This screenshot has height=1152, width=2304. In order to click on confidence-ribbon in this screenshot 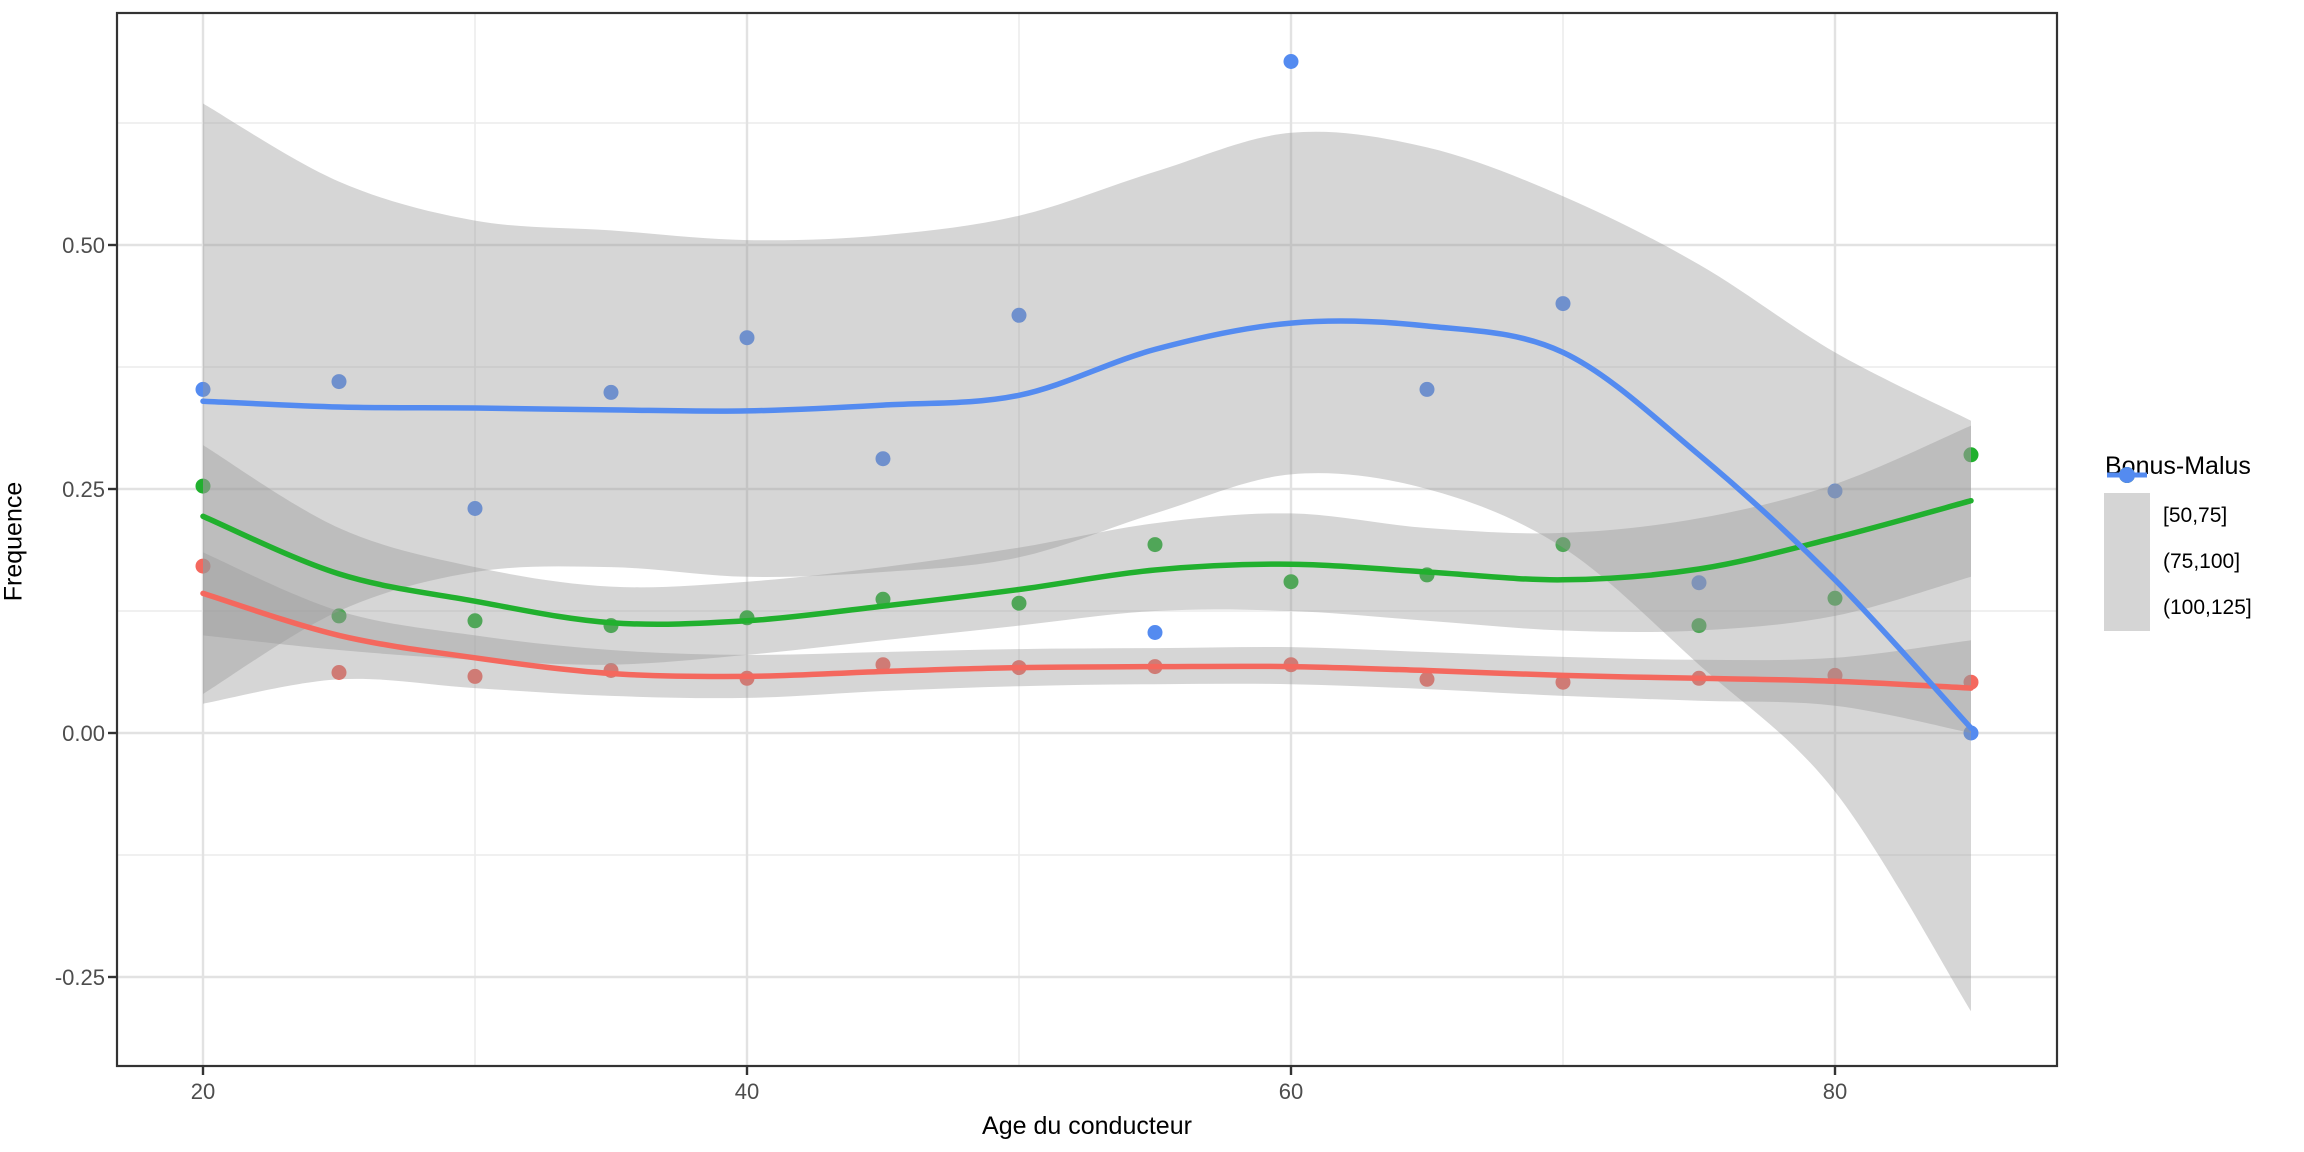, I will do `click(1087, 642)`.